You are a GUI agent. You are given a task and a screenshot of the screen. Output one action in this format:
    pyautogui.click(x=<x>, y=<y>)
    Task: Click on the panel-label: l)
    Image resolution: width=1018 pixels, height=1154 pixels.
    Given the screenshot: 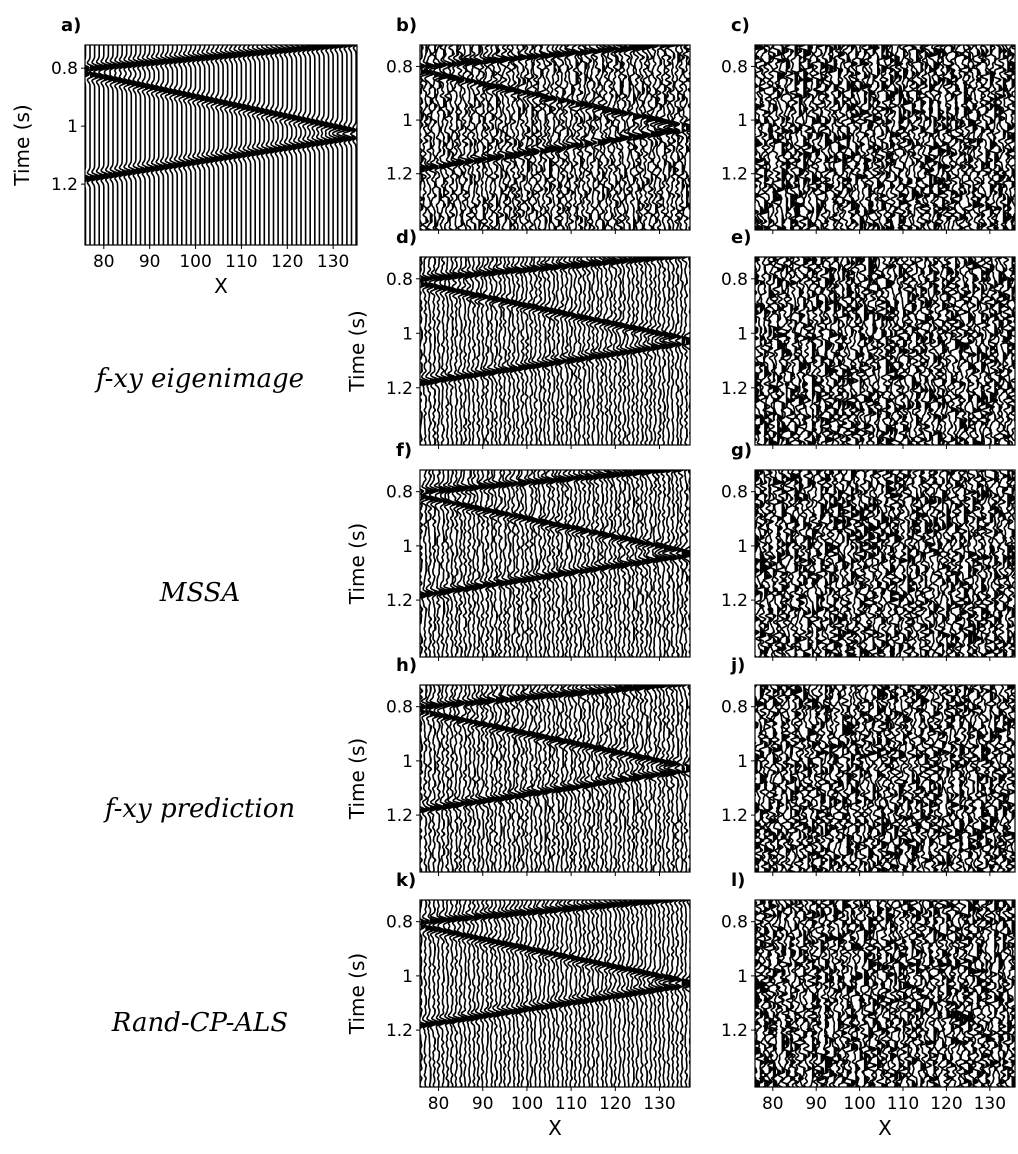 What is the action you would take?
    pyautogui.click(x=738, y=880)
    